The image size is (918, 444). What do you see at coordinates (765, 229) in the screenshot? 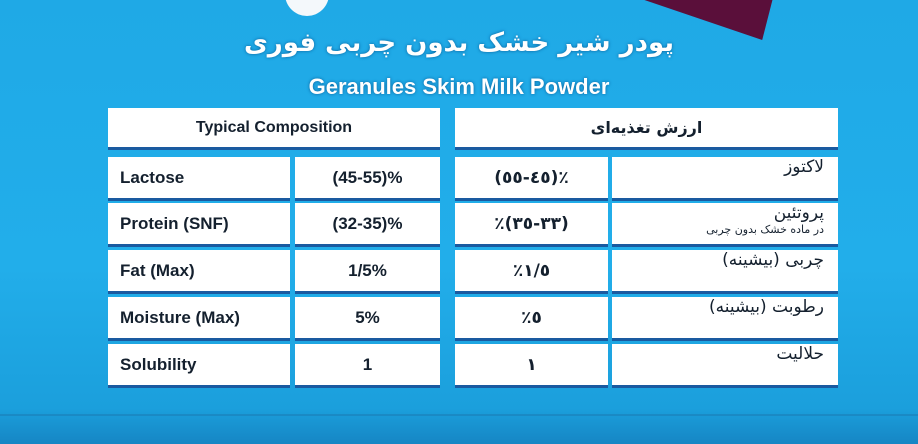
I see `row-label-fa-subtext: در ماده خشک بدون چربی` at bounding box center [765, 229].